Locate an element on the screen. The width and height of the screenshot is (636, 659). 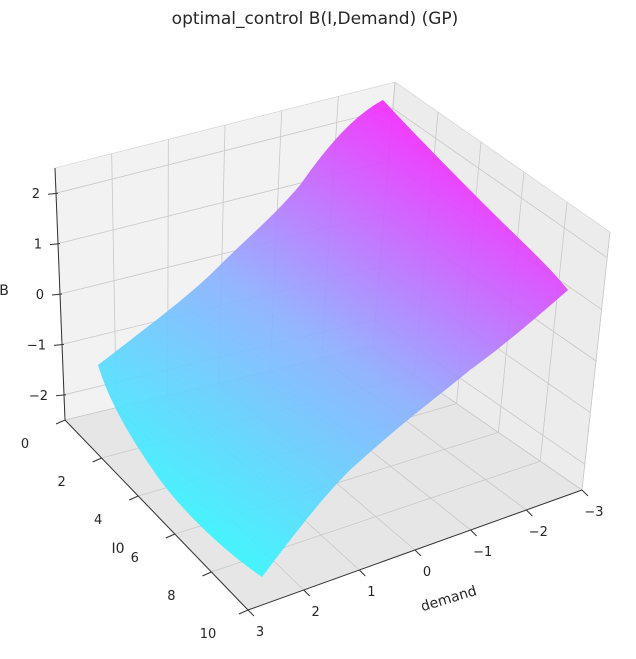
x-tick-label: −1 is located at coordinates (482, 552).